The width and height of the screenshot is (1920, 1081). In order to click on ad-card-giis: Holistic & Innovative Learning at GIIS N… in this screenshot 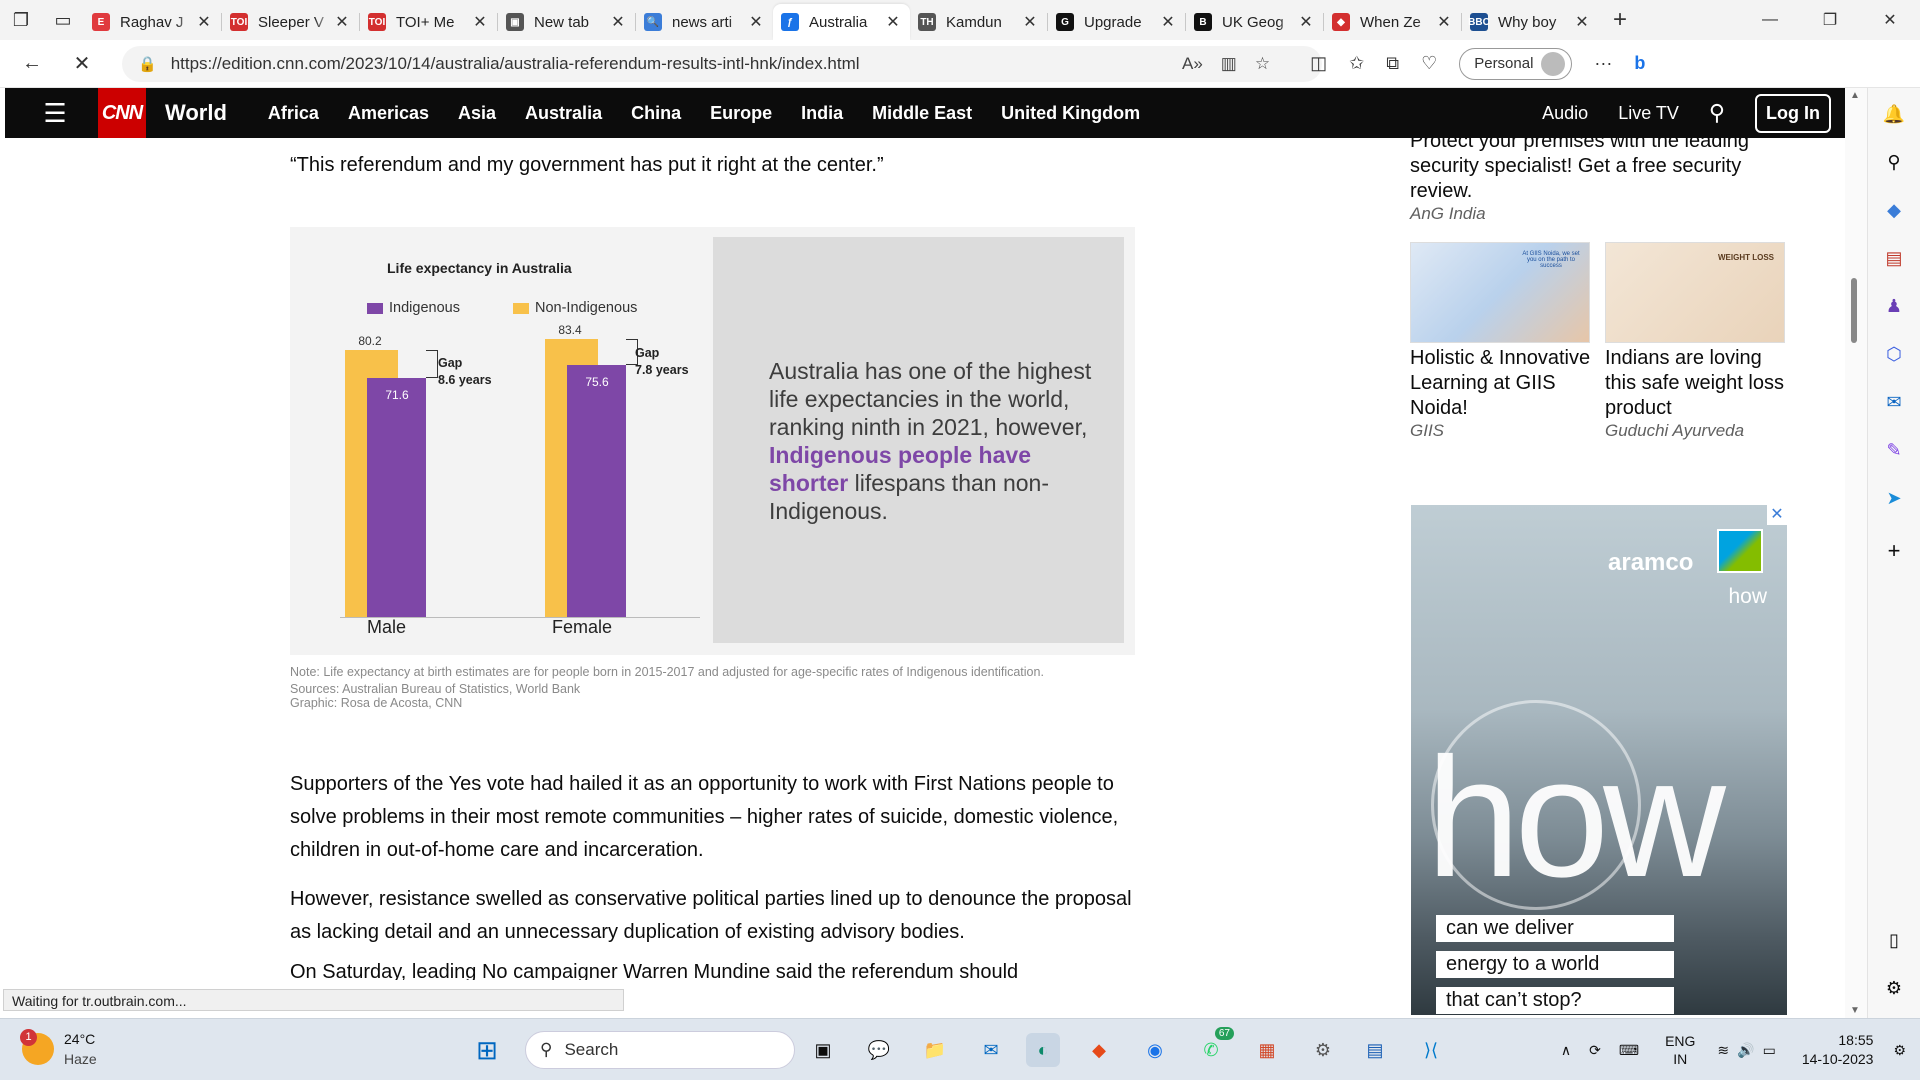, I will do `click(1502, 393)`.